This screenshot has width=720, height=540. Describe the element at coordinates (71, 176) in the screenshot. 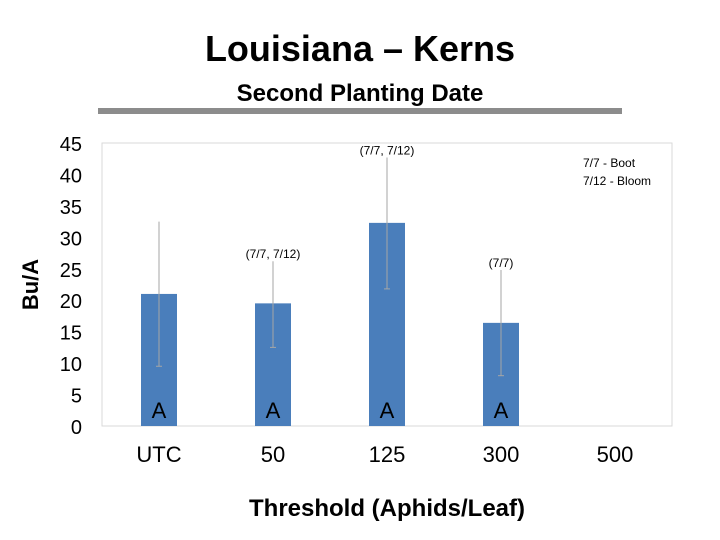

I see `y-tick-label: 40` at that location.